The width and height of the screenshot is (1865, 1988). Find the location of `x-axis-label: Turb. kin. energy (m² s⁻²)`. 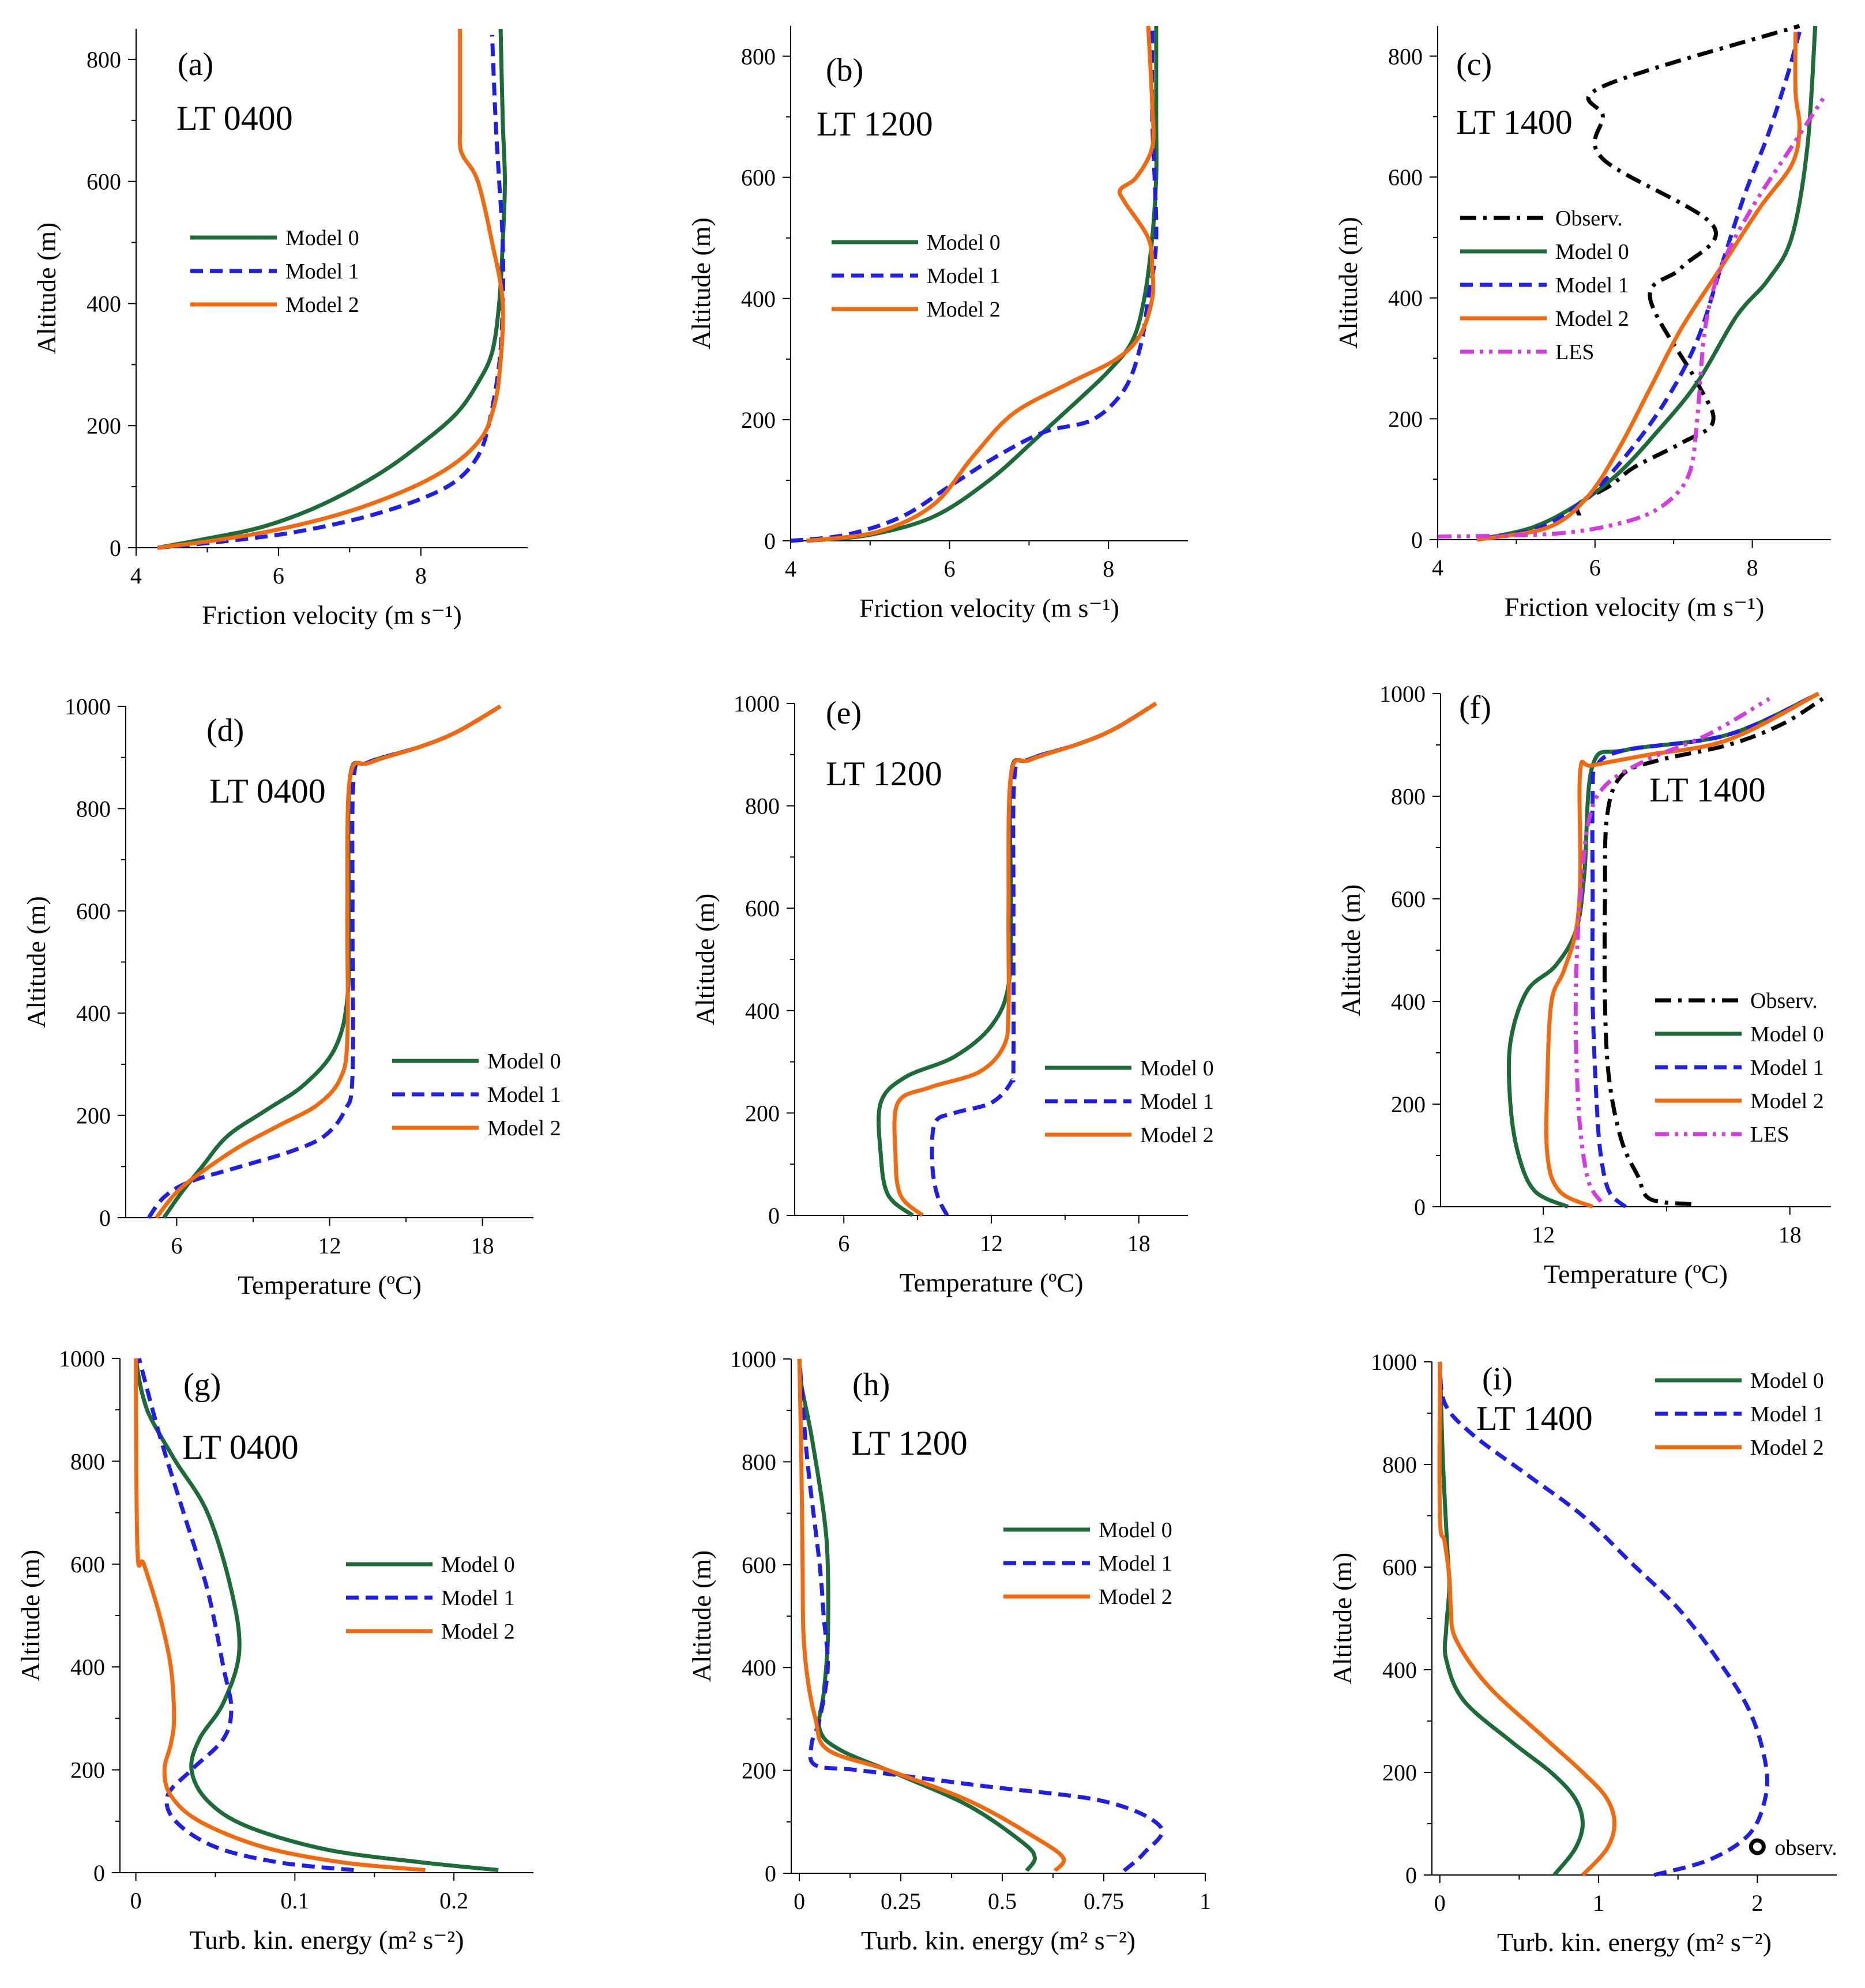

x-axis-label: Turb. kin. energy (m² s⁻²) is located at coordinates (998, 1940).